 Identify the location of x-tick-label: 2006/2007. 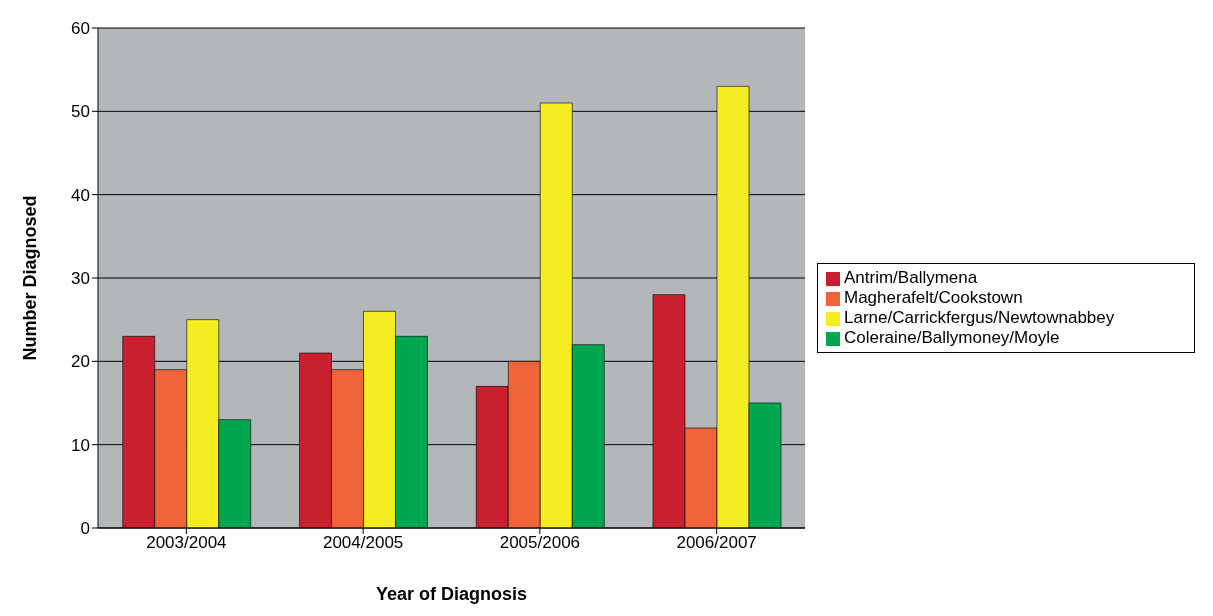
(716, 543).